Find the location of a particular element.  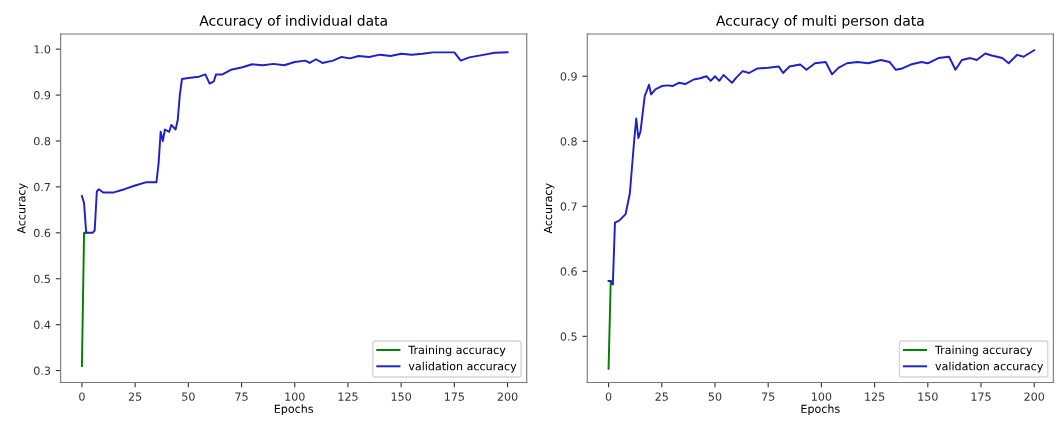

y-tick-label: 0.4 is located at coordinates (42, 325).